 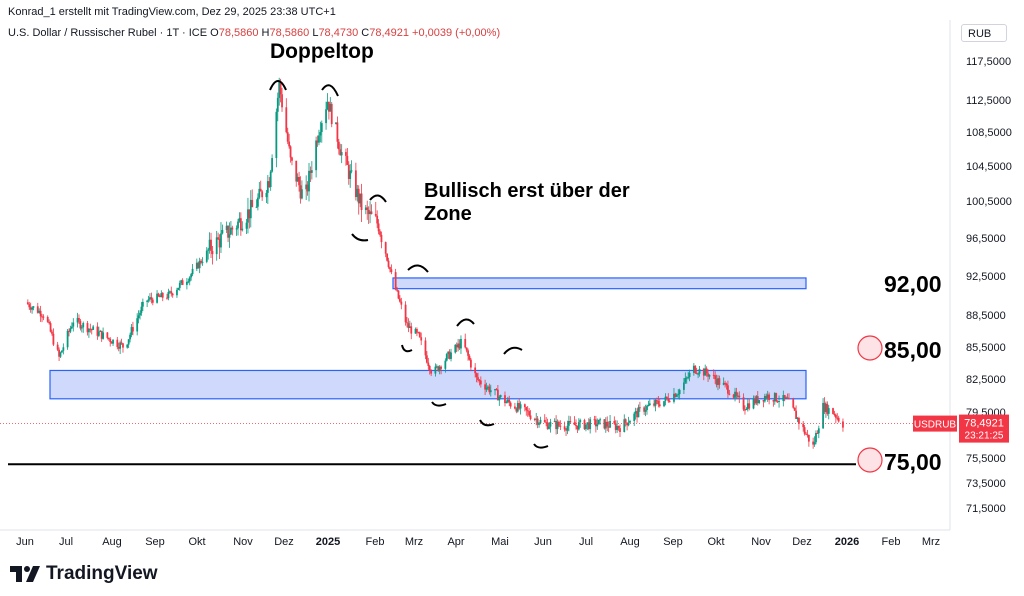 What do you see at coordinates (984, 33) in the screenshot?
I see `currency-unit-button: RUB` at bounding box center [984, 33].